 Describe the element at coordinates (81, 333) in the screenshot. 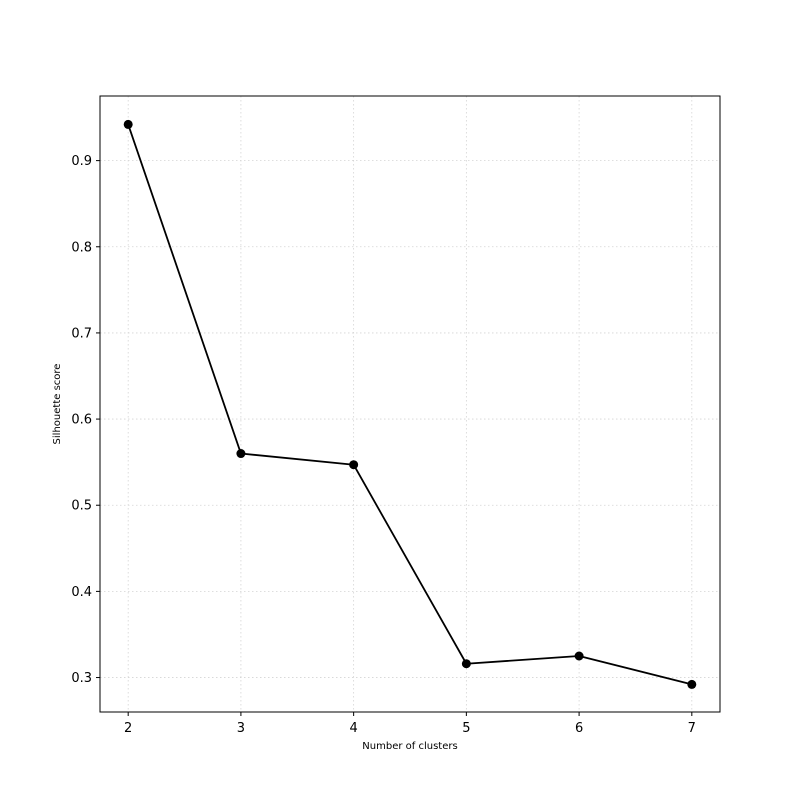

I see `y-tick-label-4: 0.7` at that location.